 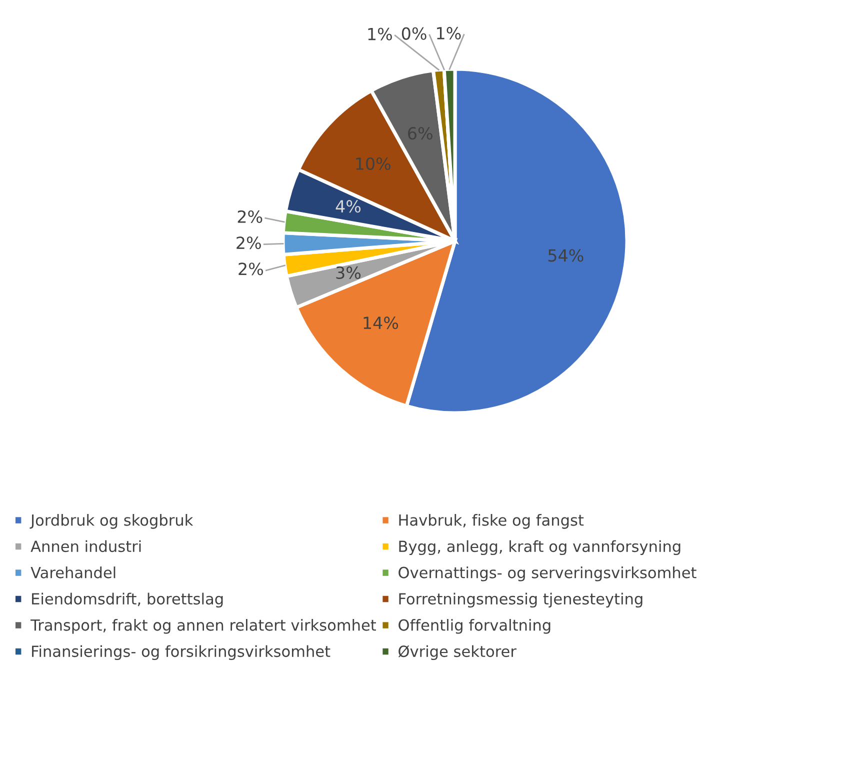 What do you see at coordinates (112, 521) in the screenshot?
I see `legend-label: Jordbruk og skogbruk` at bounding box center [112, 521].